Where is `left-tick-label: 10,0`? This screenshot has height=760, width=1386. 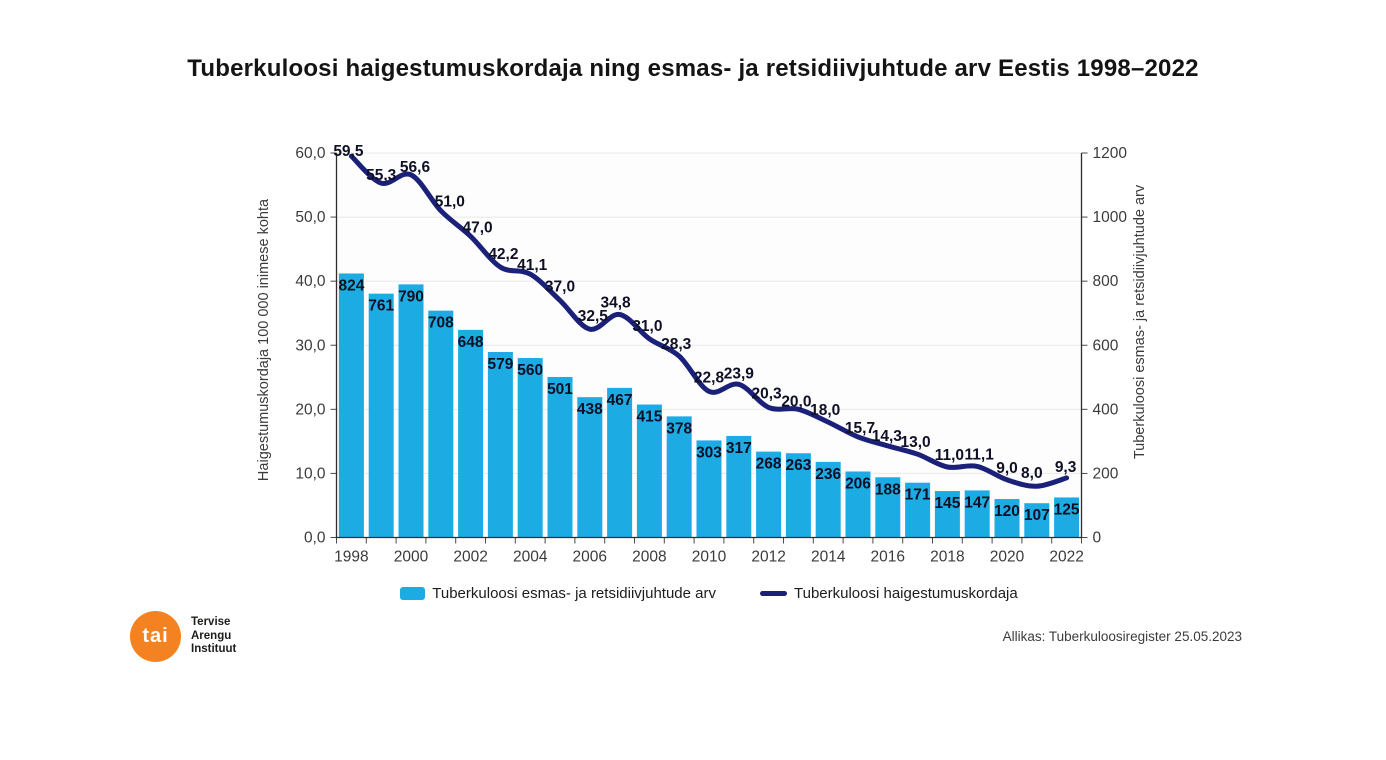
left-tick-label: 10,0 is located at coordinates (310, 473).